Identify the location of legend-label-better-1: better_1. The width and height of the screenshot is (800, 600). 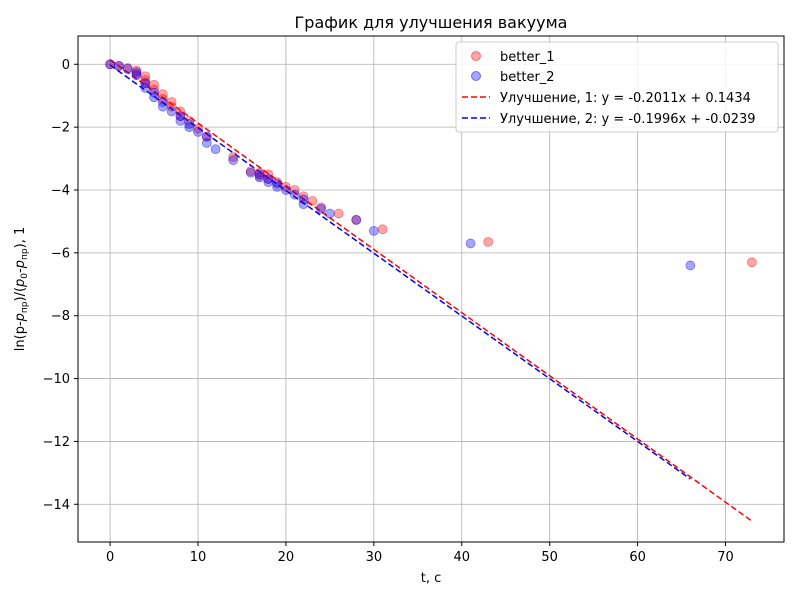
(527, 57).